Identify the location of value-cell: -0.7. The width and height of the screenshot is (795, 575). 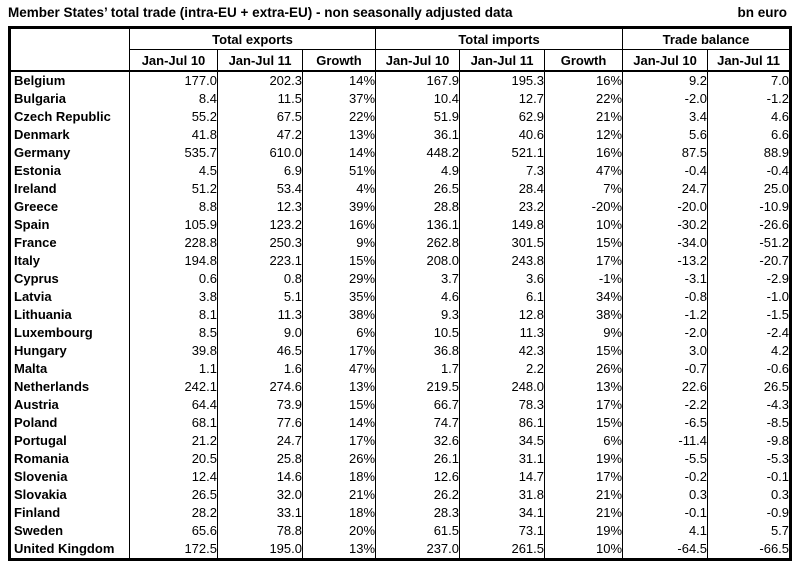
(665, 369).